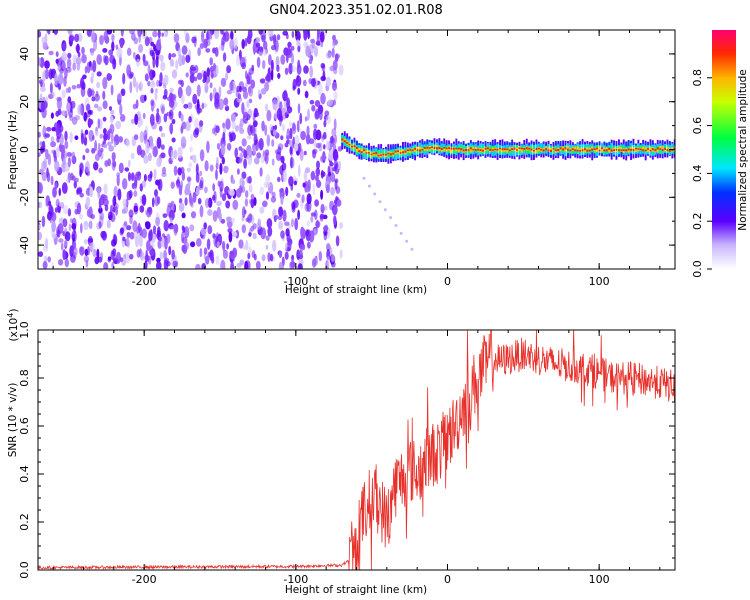 The width and height of the screenshot is (750, 600). What do you see at coordinates (14, 311) in the screenshot?
I see `snr-scale-close: )` at bounding box center [14, 311].